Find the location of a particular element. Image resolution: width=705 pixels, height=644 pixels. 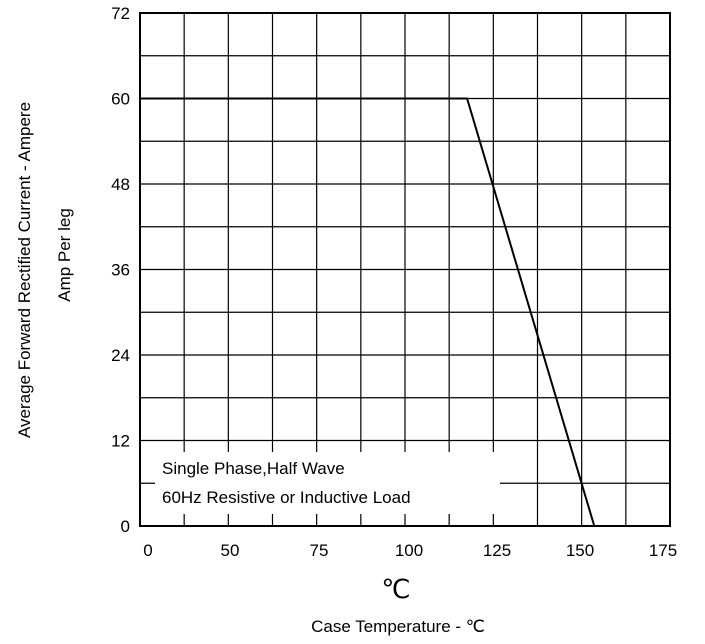

y-tick-label: 36 is located at coordinates (120, 270).